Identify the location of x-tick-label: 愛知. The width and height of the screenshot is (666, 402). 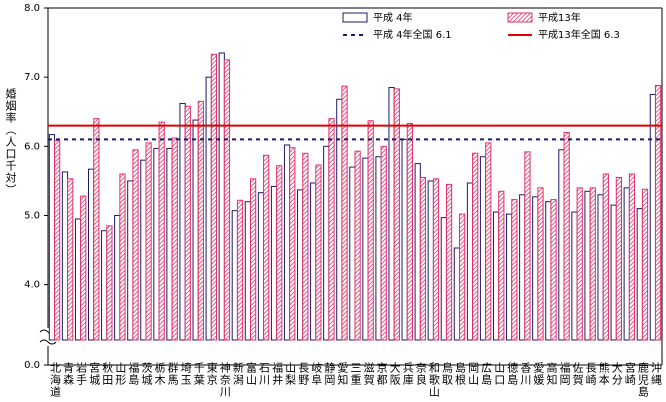
(342, 374).